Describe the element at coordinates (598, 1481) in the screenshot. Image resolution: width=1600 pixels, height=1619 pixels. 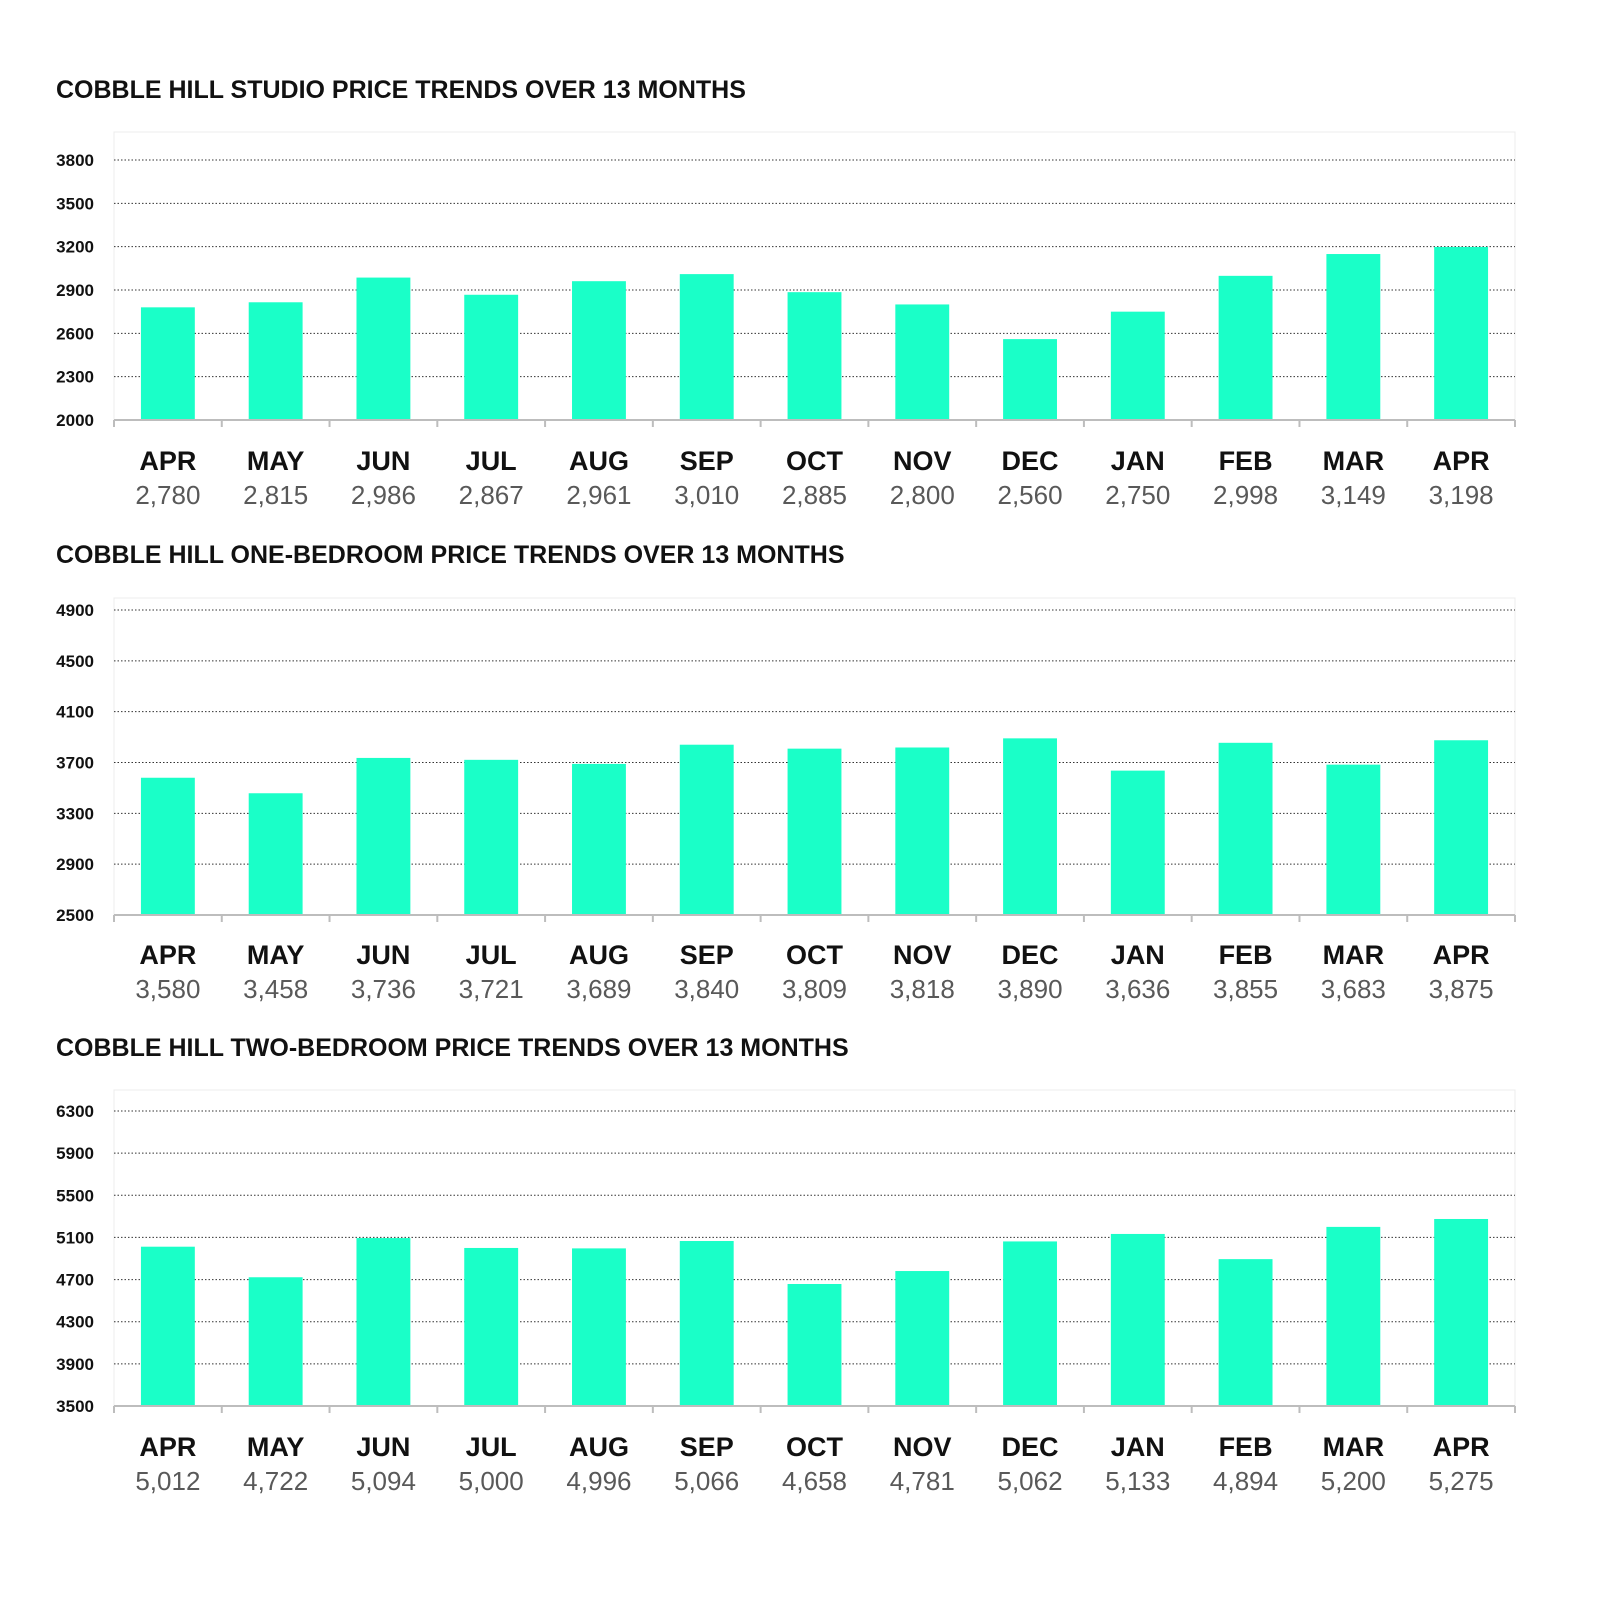
I see `data-label: 4,996` at that location.